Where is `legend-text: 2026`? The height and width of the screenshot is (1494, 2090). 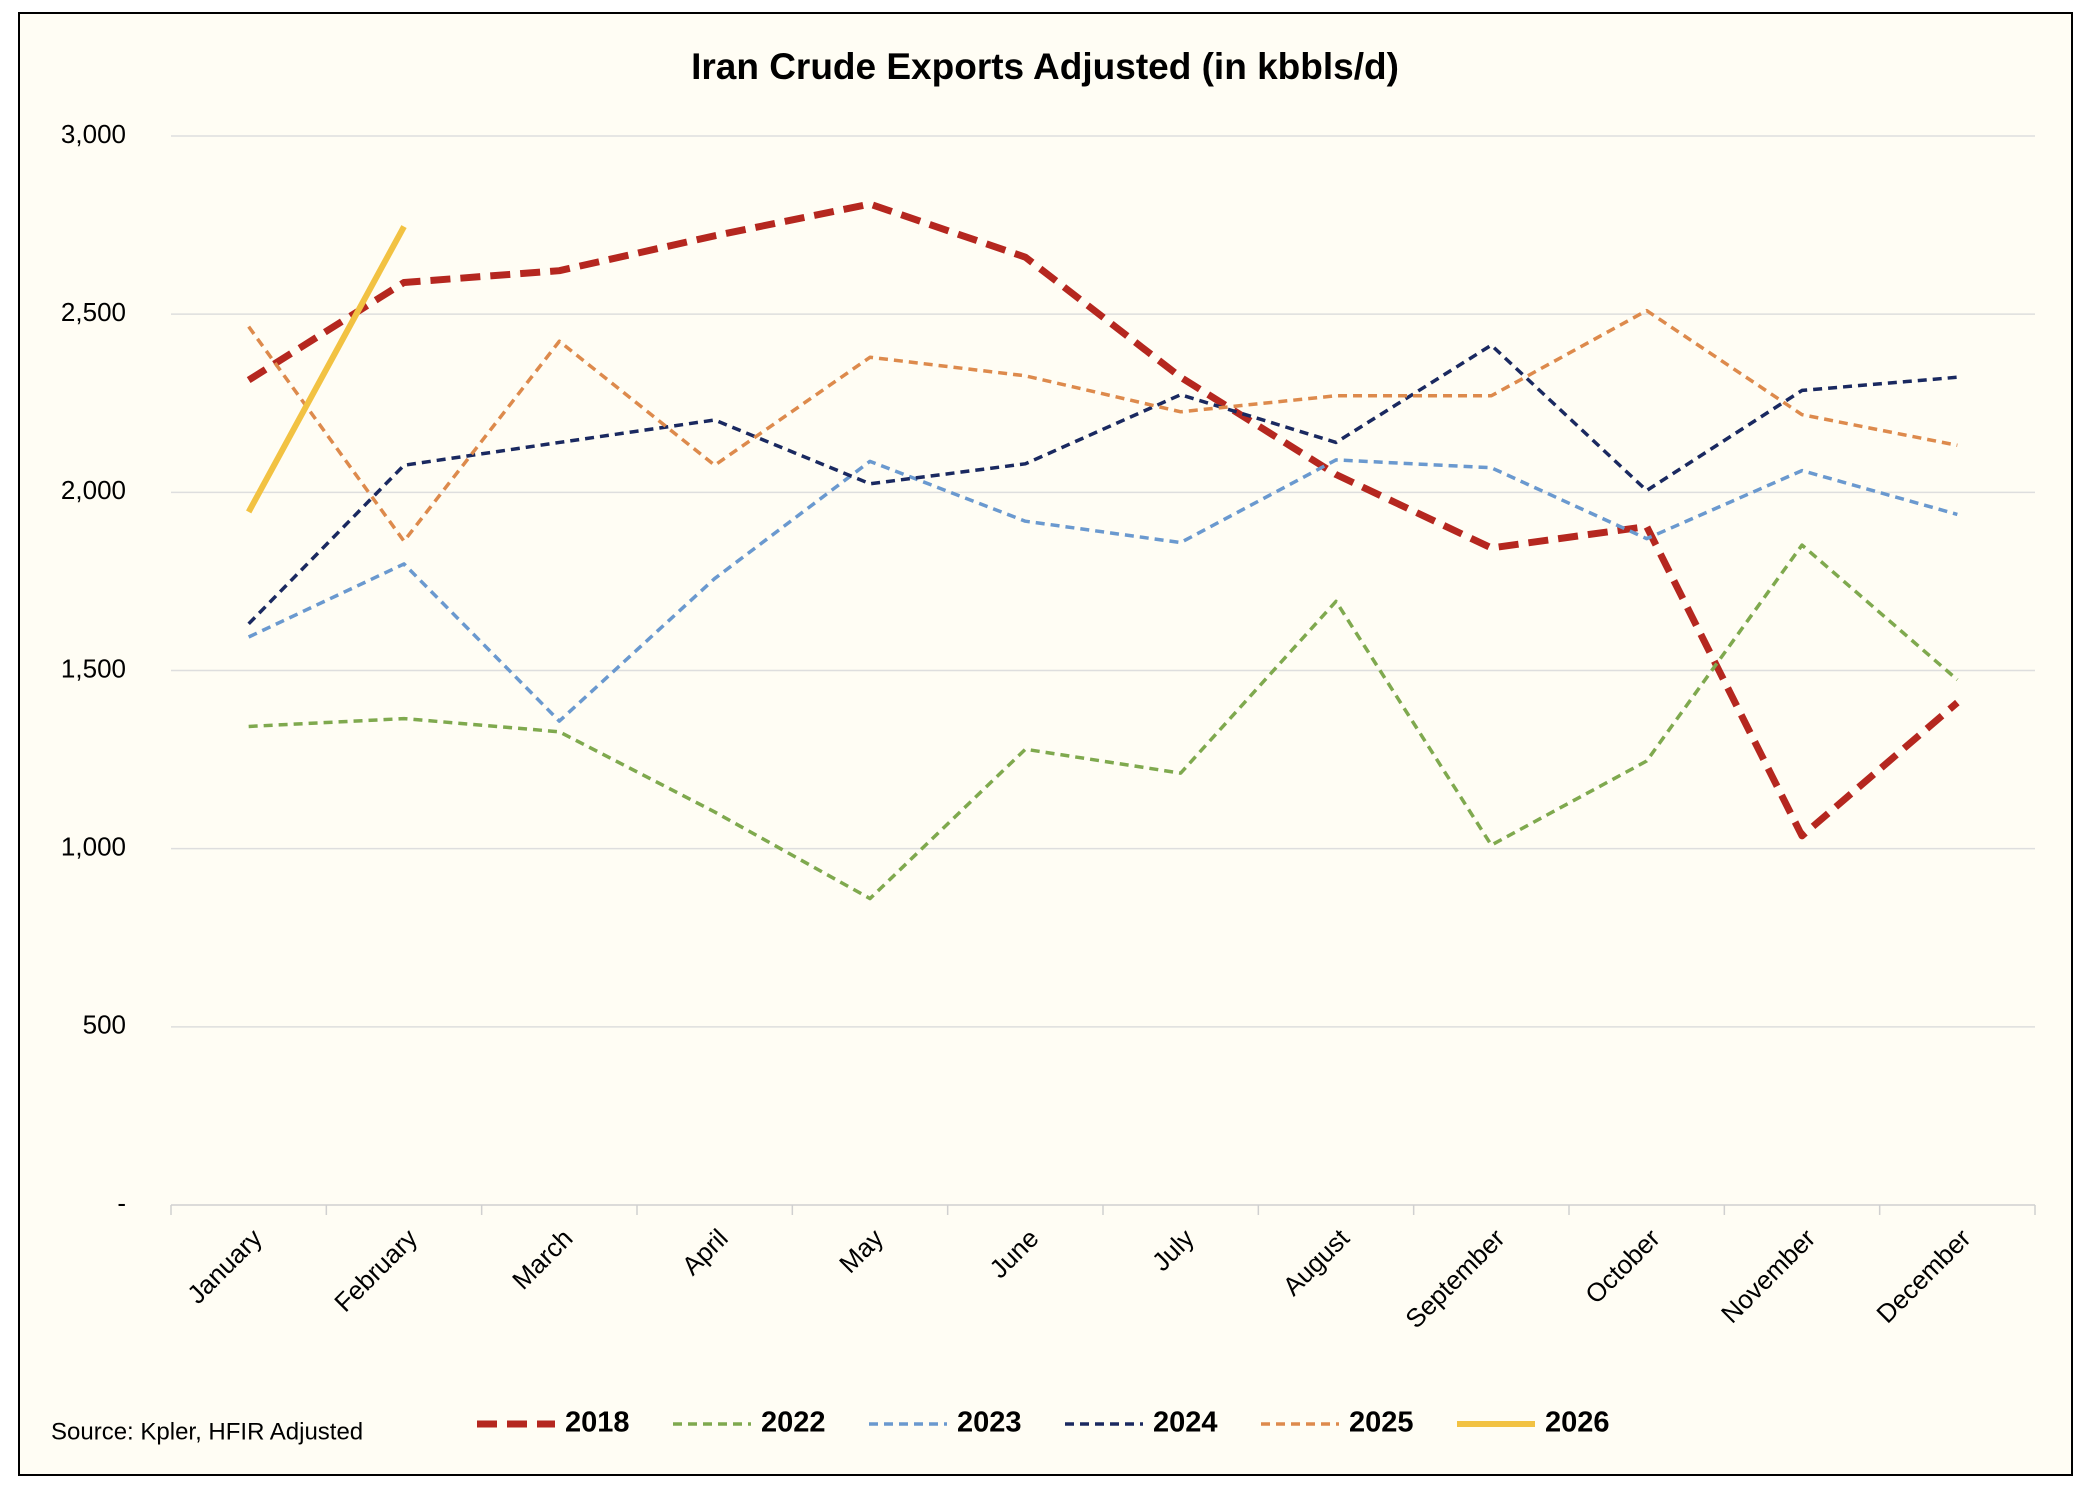
legend-text: 2026 is located at coordinates (1577, 1423).